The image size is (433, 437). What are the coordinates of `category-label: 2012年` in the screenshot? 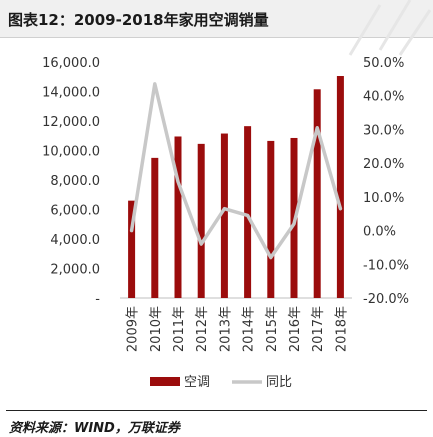 It's located at (202, 329).